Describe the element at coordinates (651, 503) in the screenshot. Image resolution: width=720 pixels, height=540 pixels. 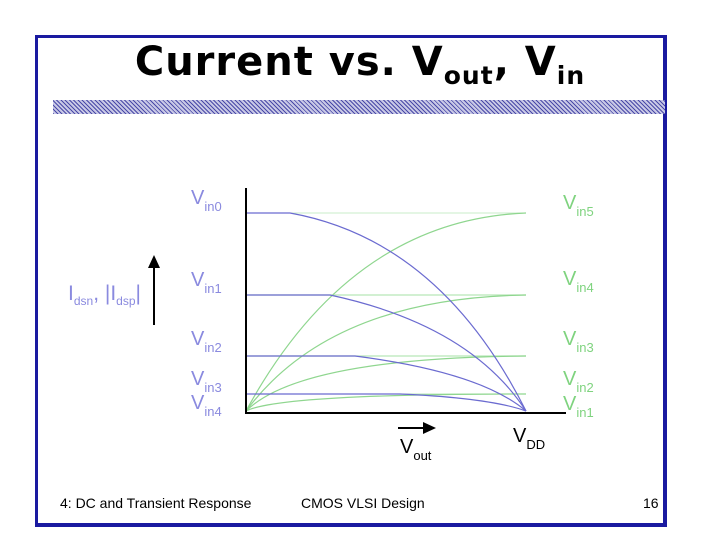
I see `page-number: 16` at that location.